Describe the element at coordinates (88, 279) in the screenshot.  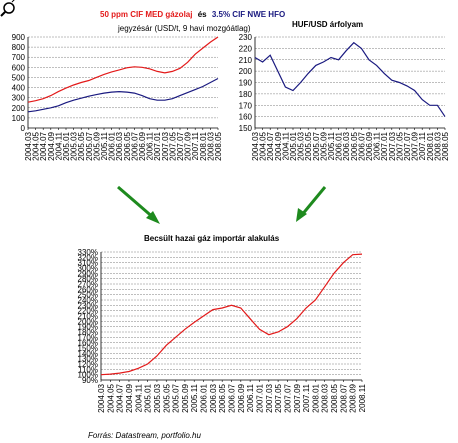
I see `y-tick-label: 280%` at that location.